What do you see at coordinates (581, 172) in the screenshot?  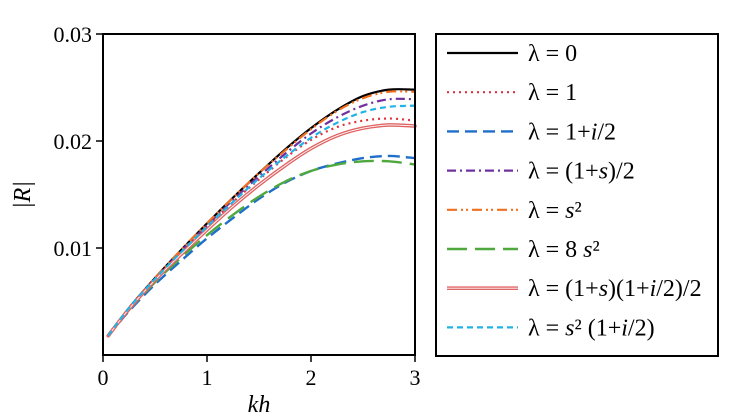 I see `legend-label-4: λ = (1+s)/2` at bounding box center [581, 172].